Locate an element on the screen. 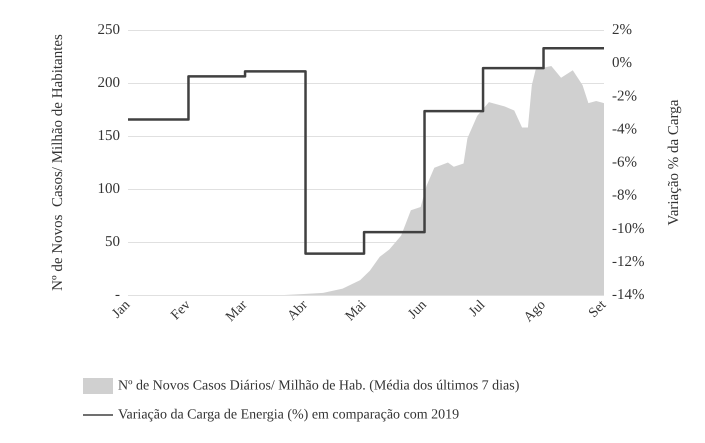 The height and width of the screenshot is (443, 705). y2-tick-label: -14% is located at coordinates (628, 295).